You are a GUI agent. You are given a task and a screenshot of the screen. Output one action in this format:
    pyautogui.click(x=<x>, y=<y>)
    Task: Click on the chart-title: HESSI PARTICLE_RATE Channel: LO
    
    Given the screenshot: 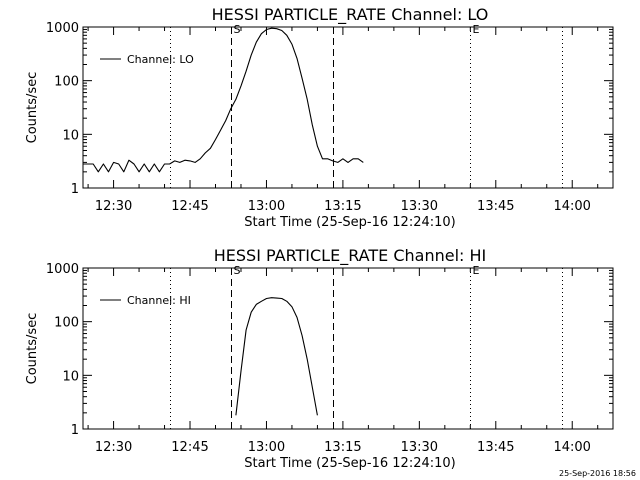 What is the action you would take?
    pyautogui.click(x=350, y=15)
    